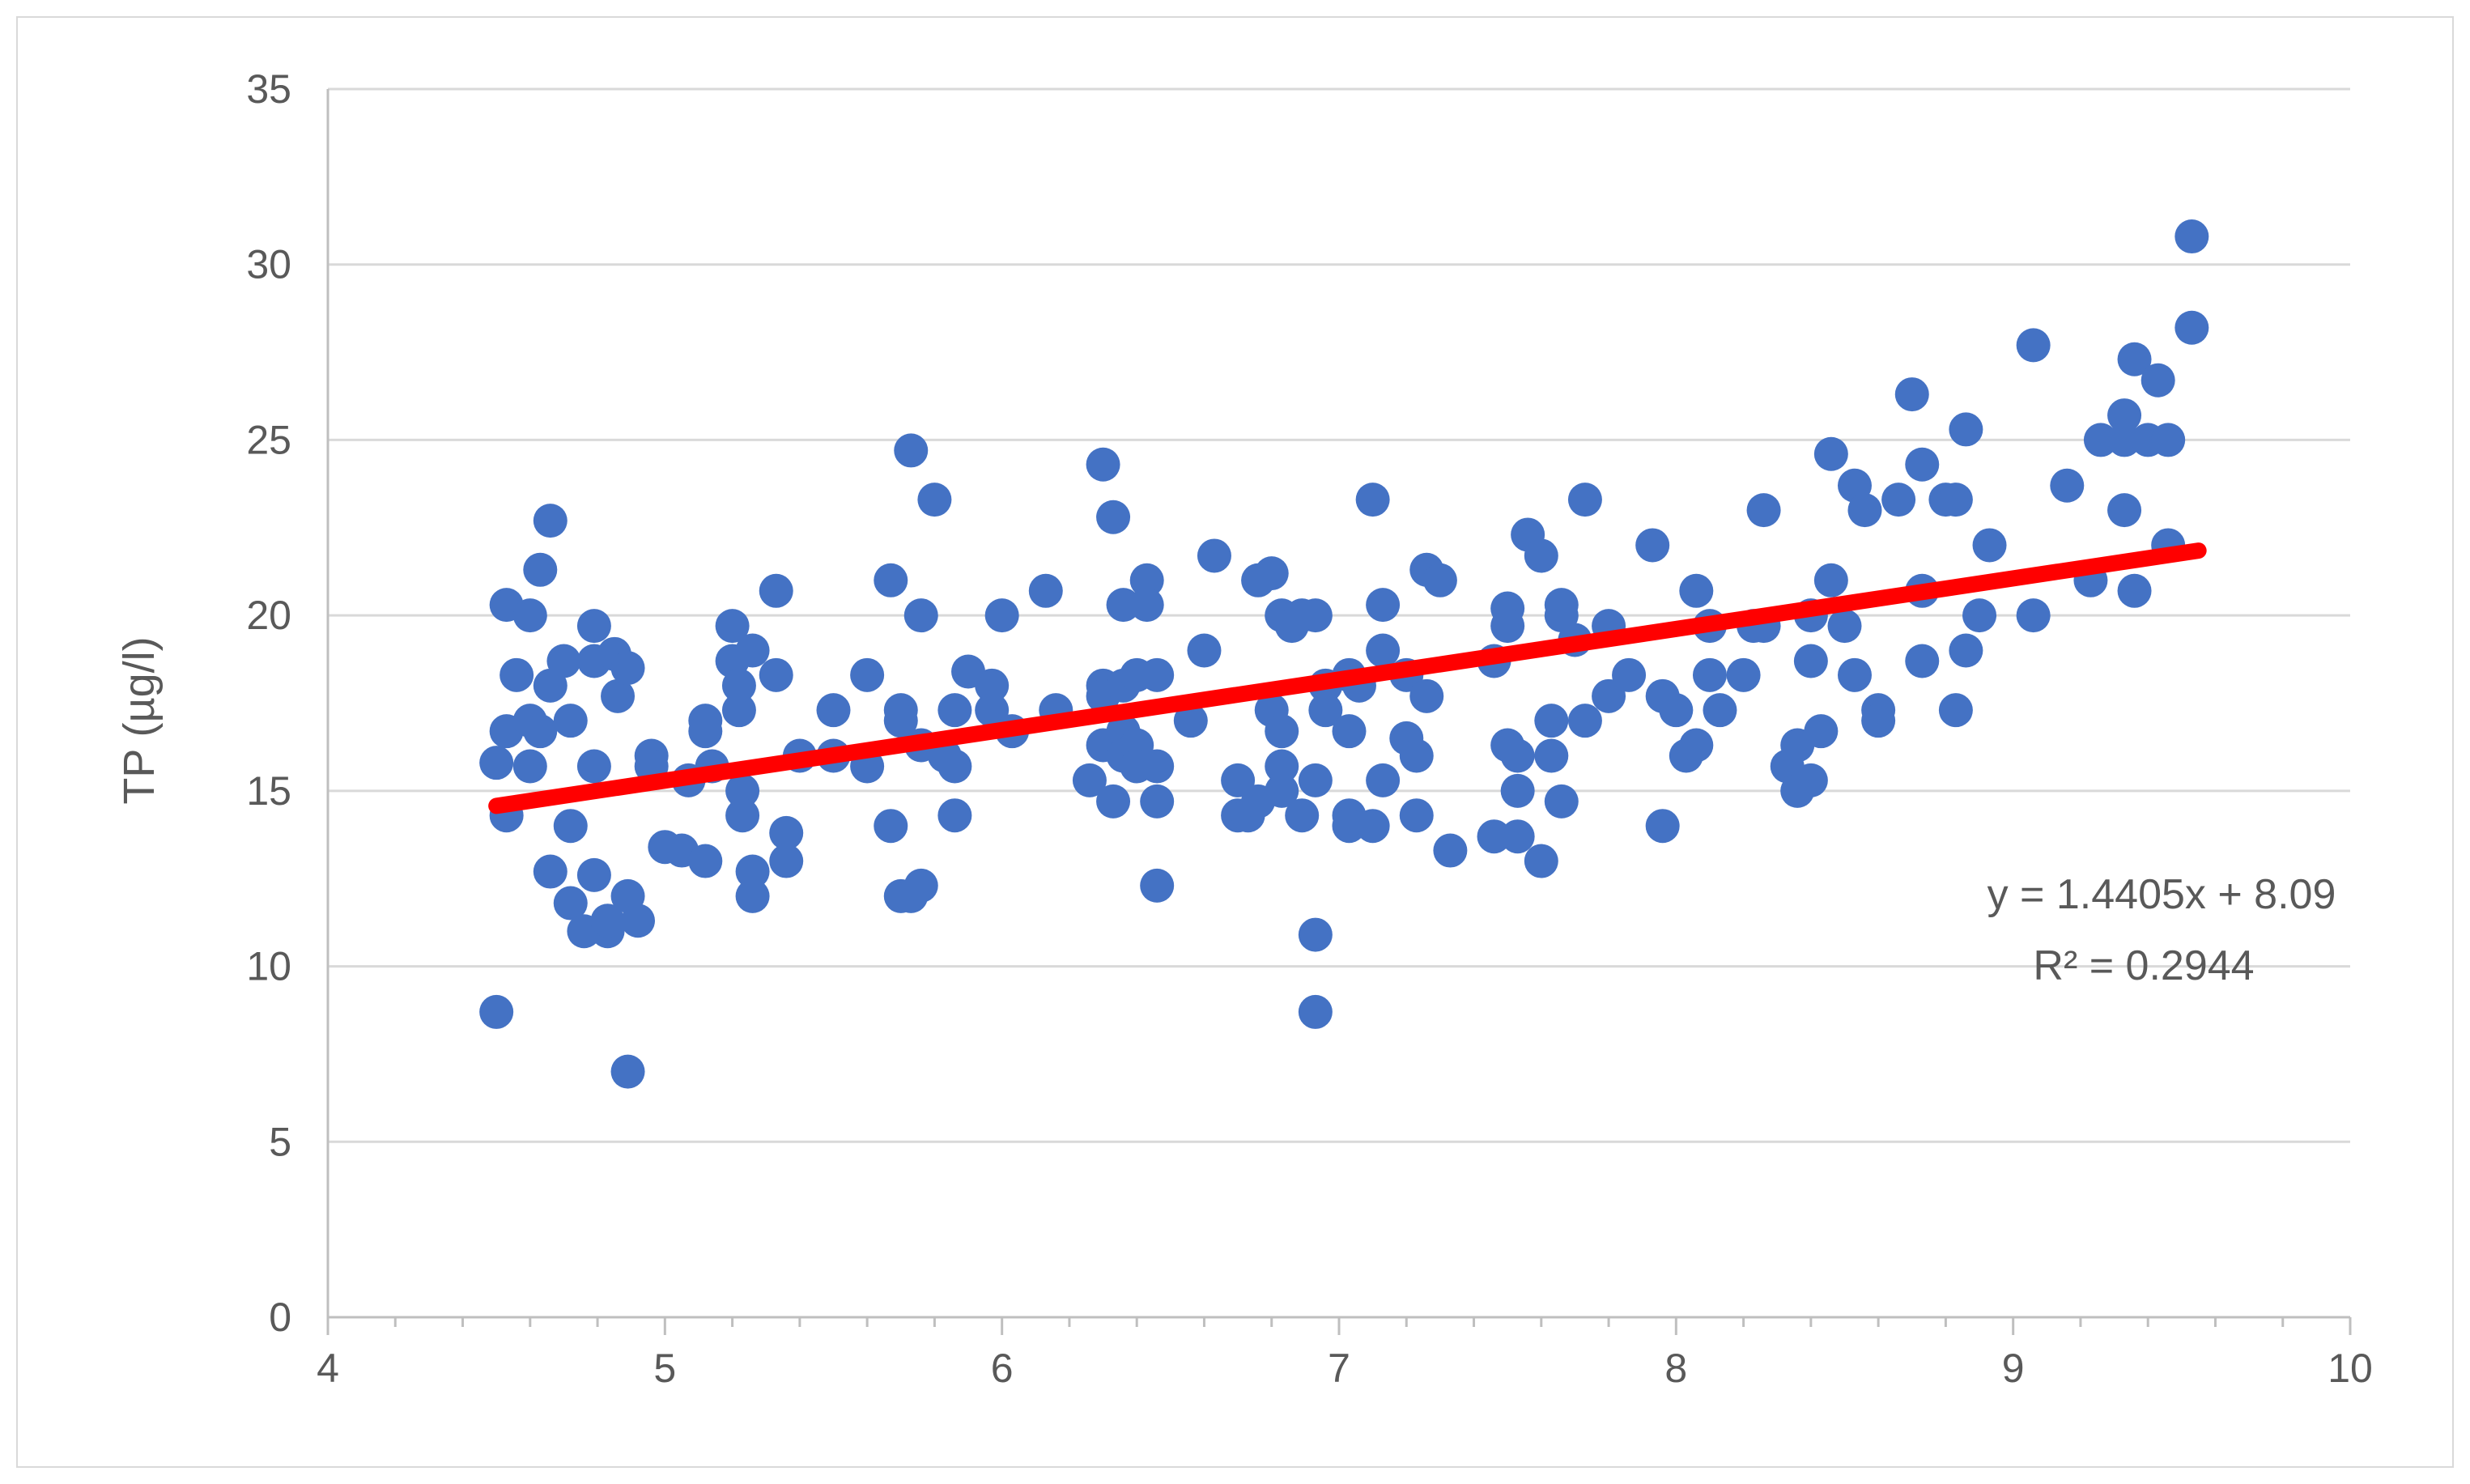 This screenshot has height=1484, width=2470. Describe the element at coordinates (280, 1317) in the screenshot. I see `y-tick-label: 0` at that location.